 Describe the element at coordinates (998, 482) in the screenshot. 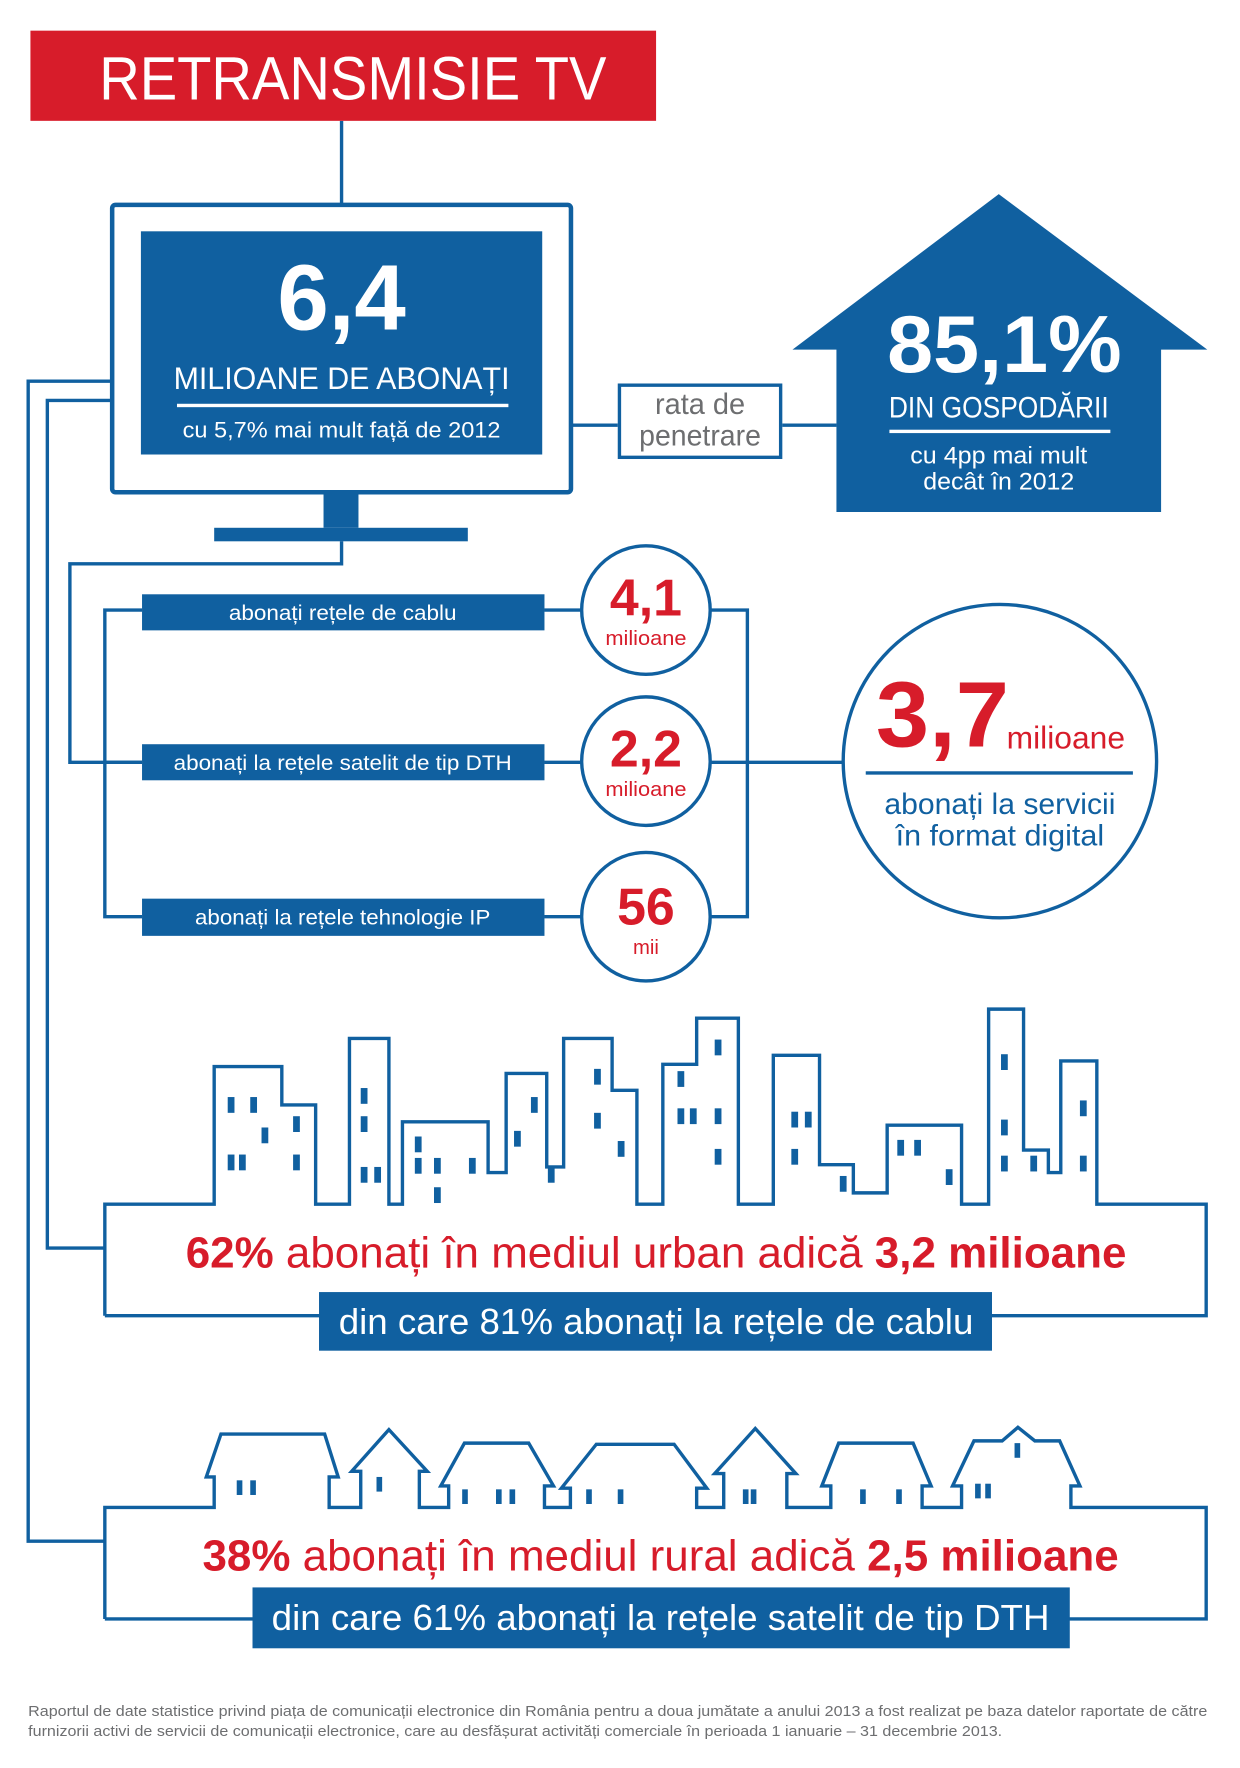

I see `penetration-note-line2: decât în 2012` at that location.